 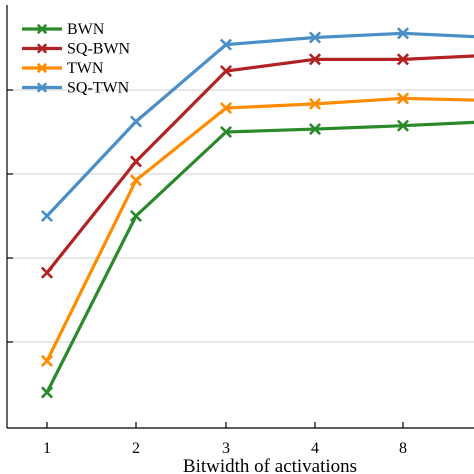 What do you see at coordinates (136, 448) in the screenshot?
I see `x-tick-label-2: 2` at bounding box center [136, 448].